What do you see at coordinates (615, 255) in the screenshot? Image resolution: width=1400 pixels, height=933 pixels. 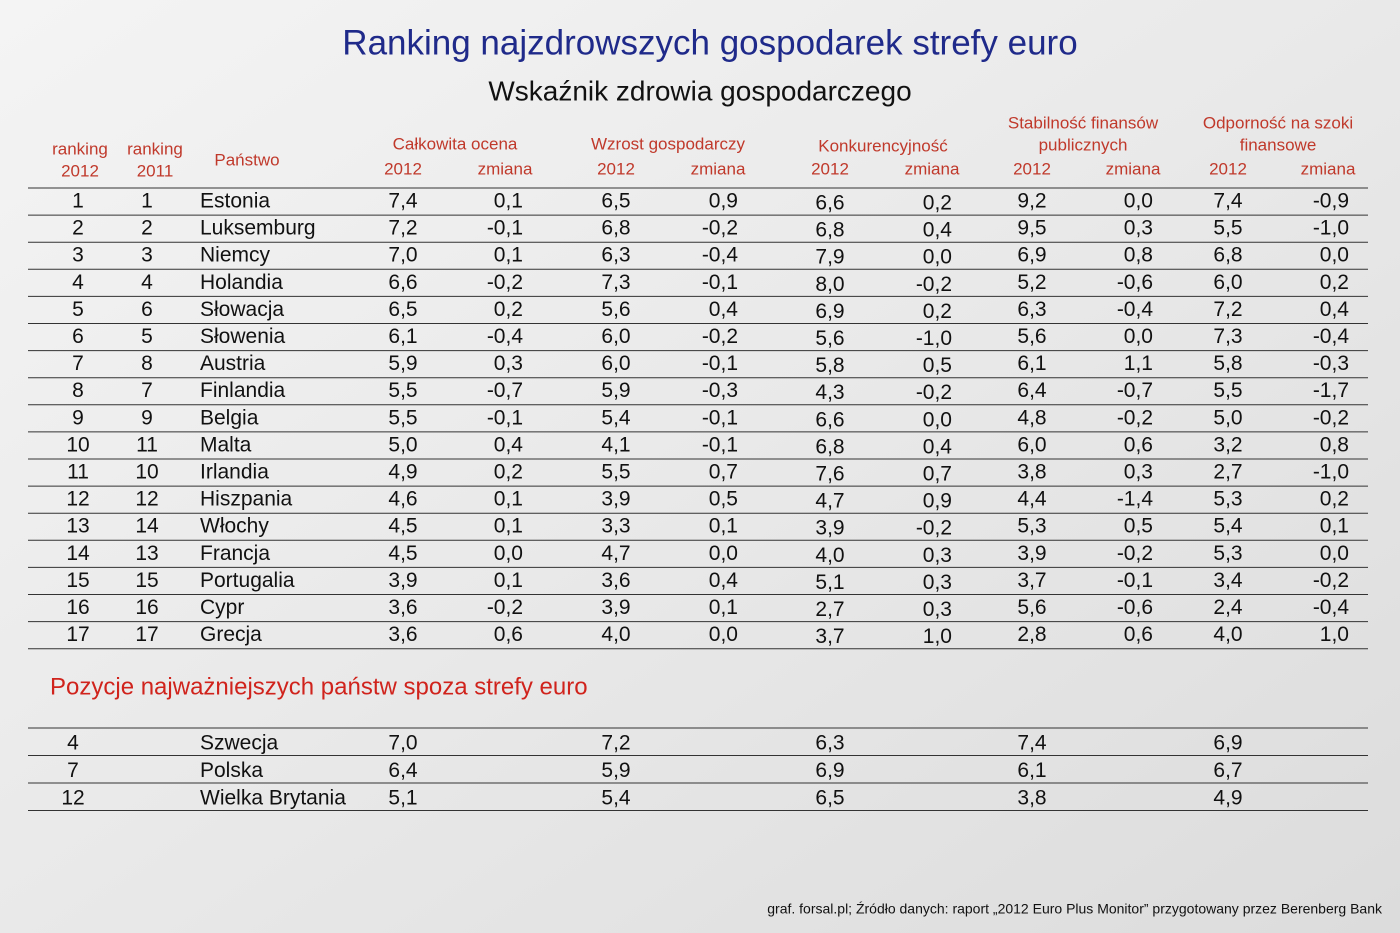 I see `cell: 6,3` at bounding box center [615, 255].